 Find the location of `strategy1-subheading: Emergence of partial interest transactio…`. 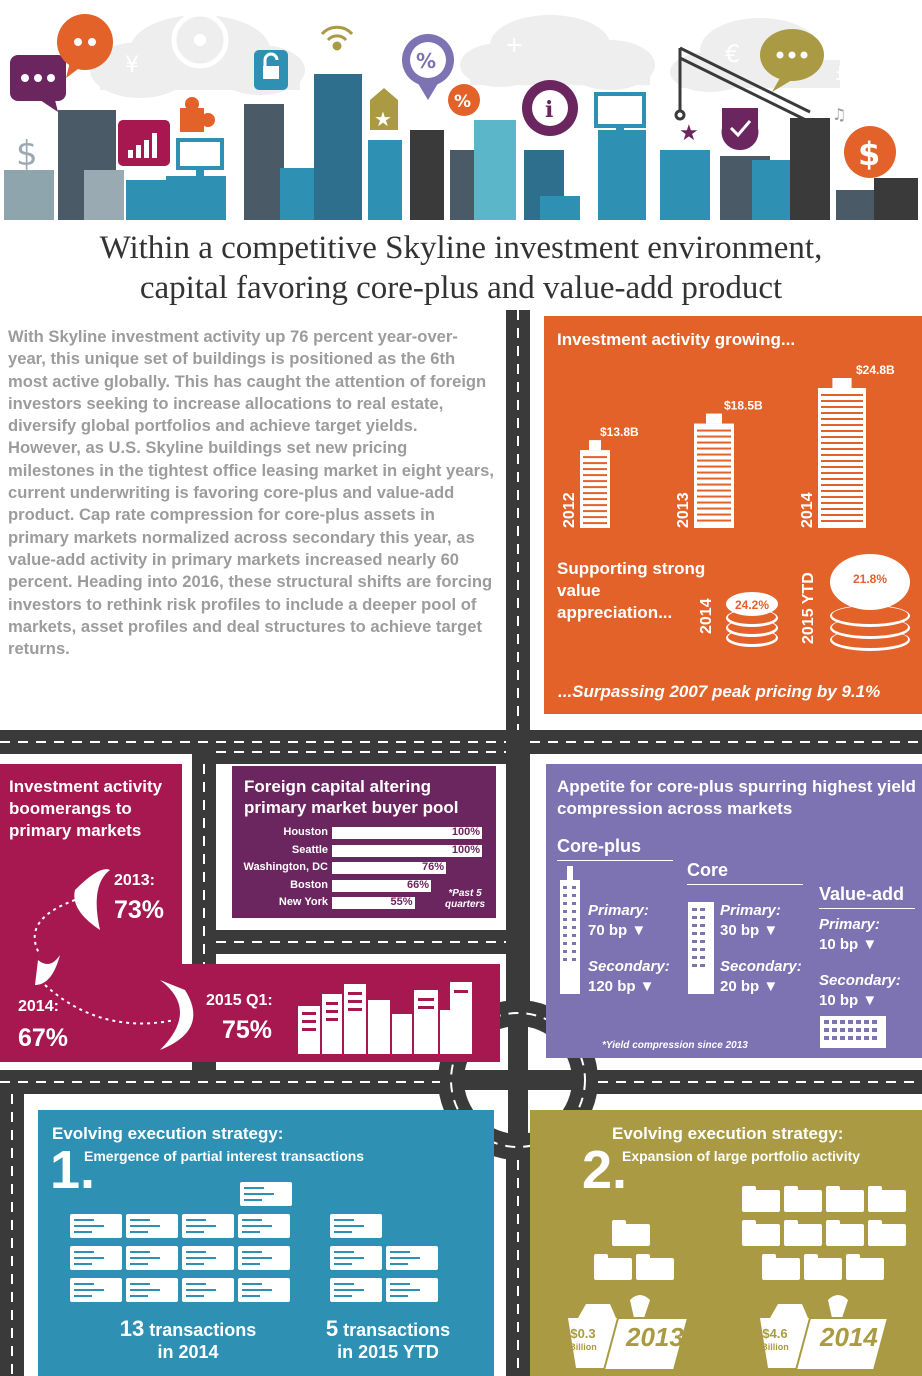

strategy1-subheading: Emergence of partial interest transactio… is located at coordinates (224, 1156).